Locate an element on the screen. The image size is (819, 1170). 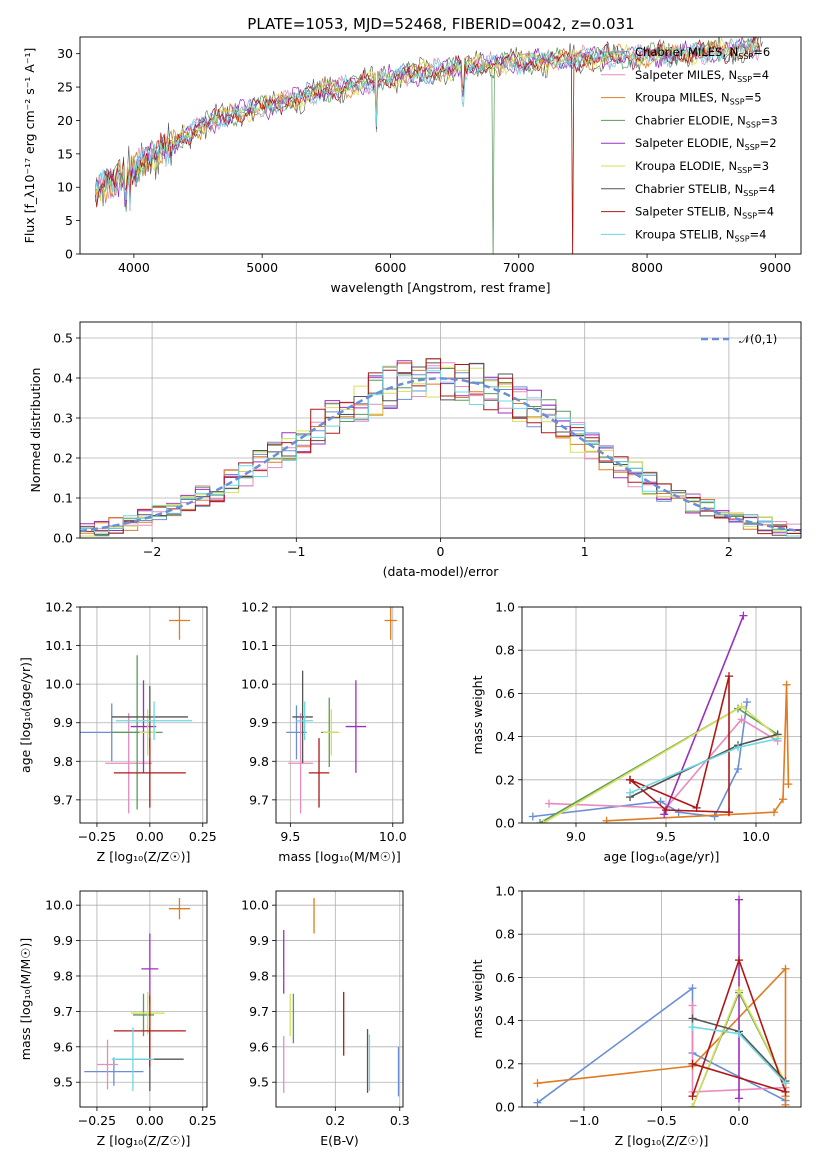
x-tick-label: 0.2 is located at coordinates (335, 1120).